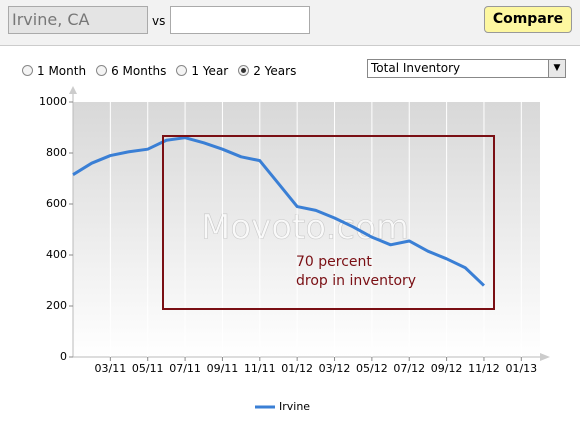 Image resolution: width=580 pixels, height=435 pixels. Describe the element at coordinates (139, 71) in the screenshot. I see `radio-label: 6 Months` at that location.